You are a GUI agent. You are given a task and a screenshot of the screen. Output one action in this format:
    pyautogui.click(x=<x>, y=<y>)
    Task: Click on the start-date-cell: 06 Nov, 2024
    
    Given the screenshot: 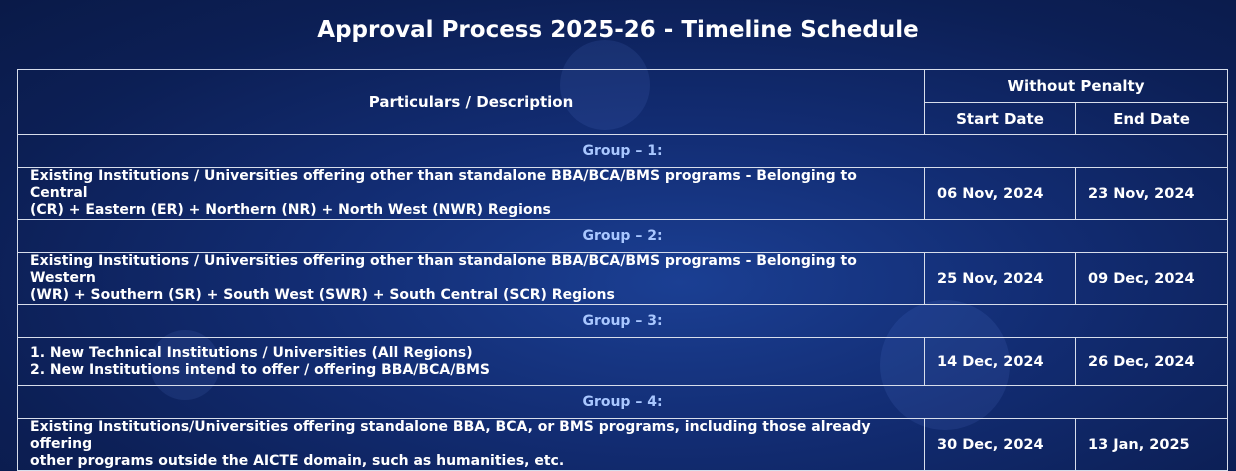 What is the action you would take?
    pyautogui.click(x=1000, y=193)
    